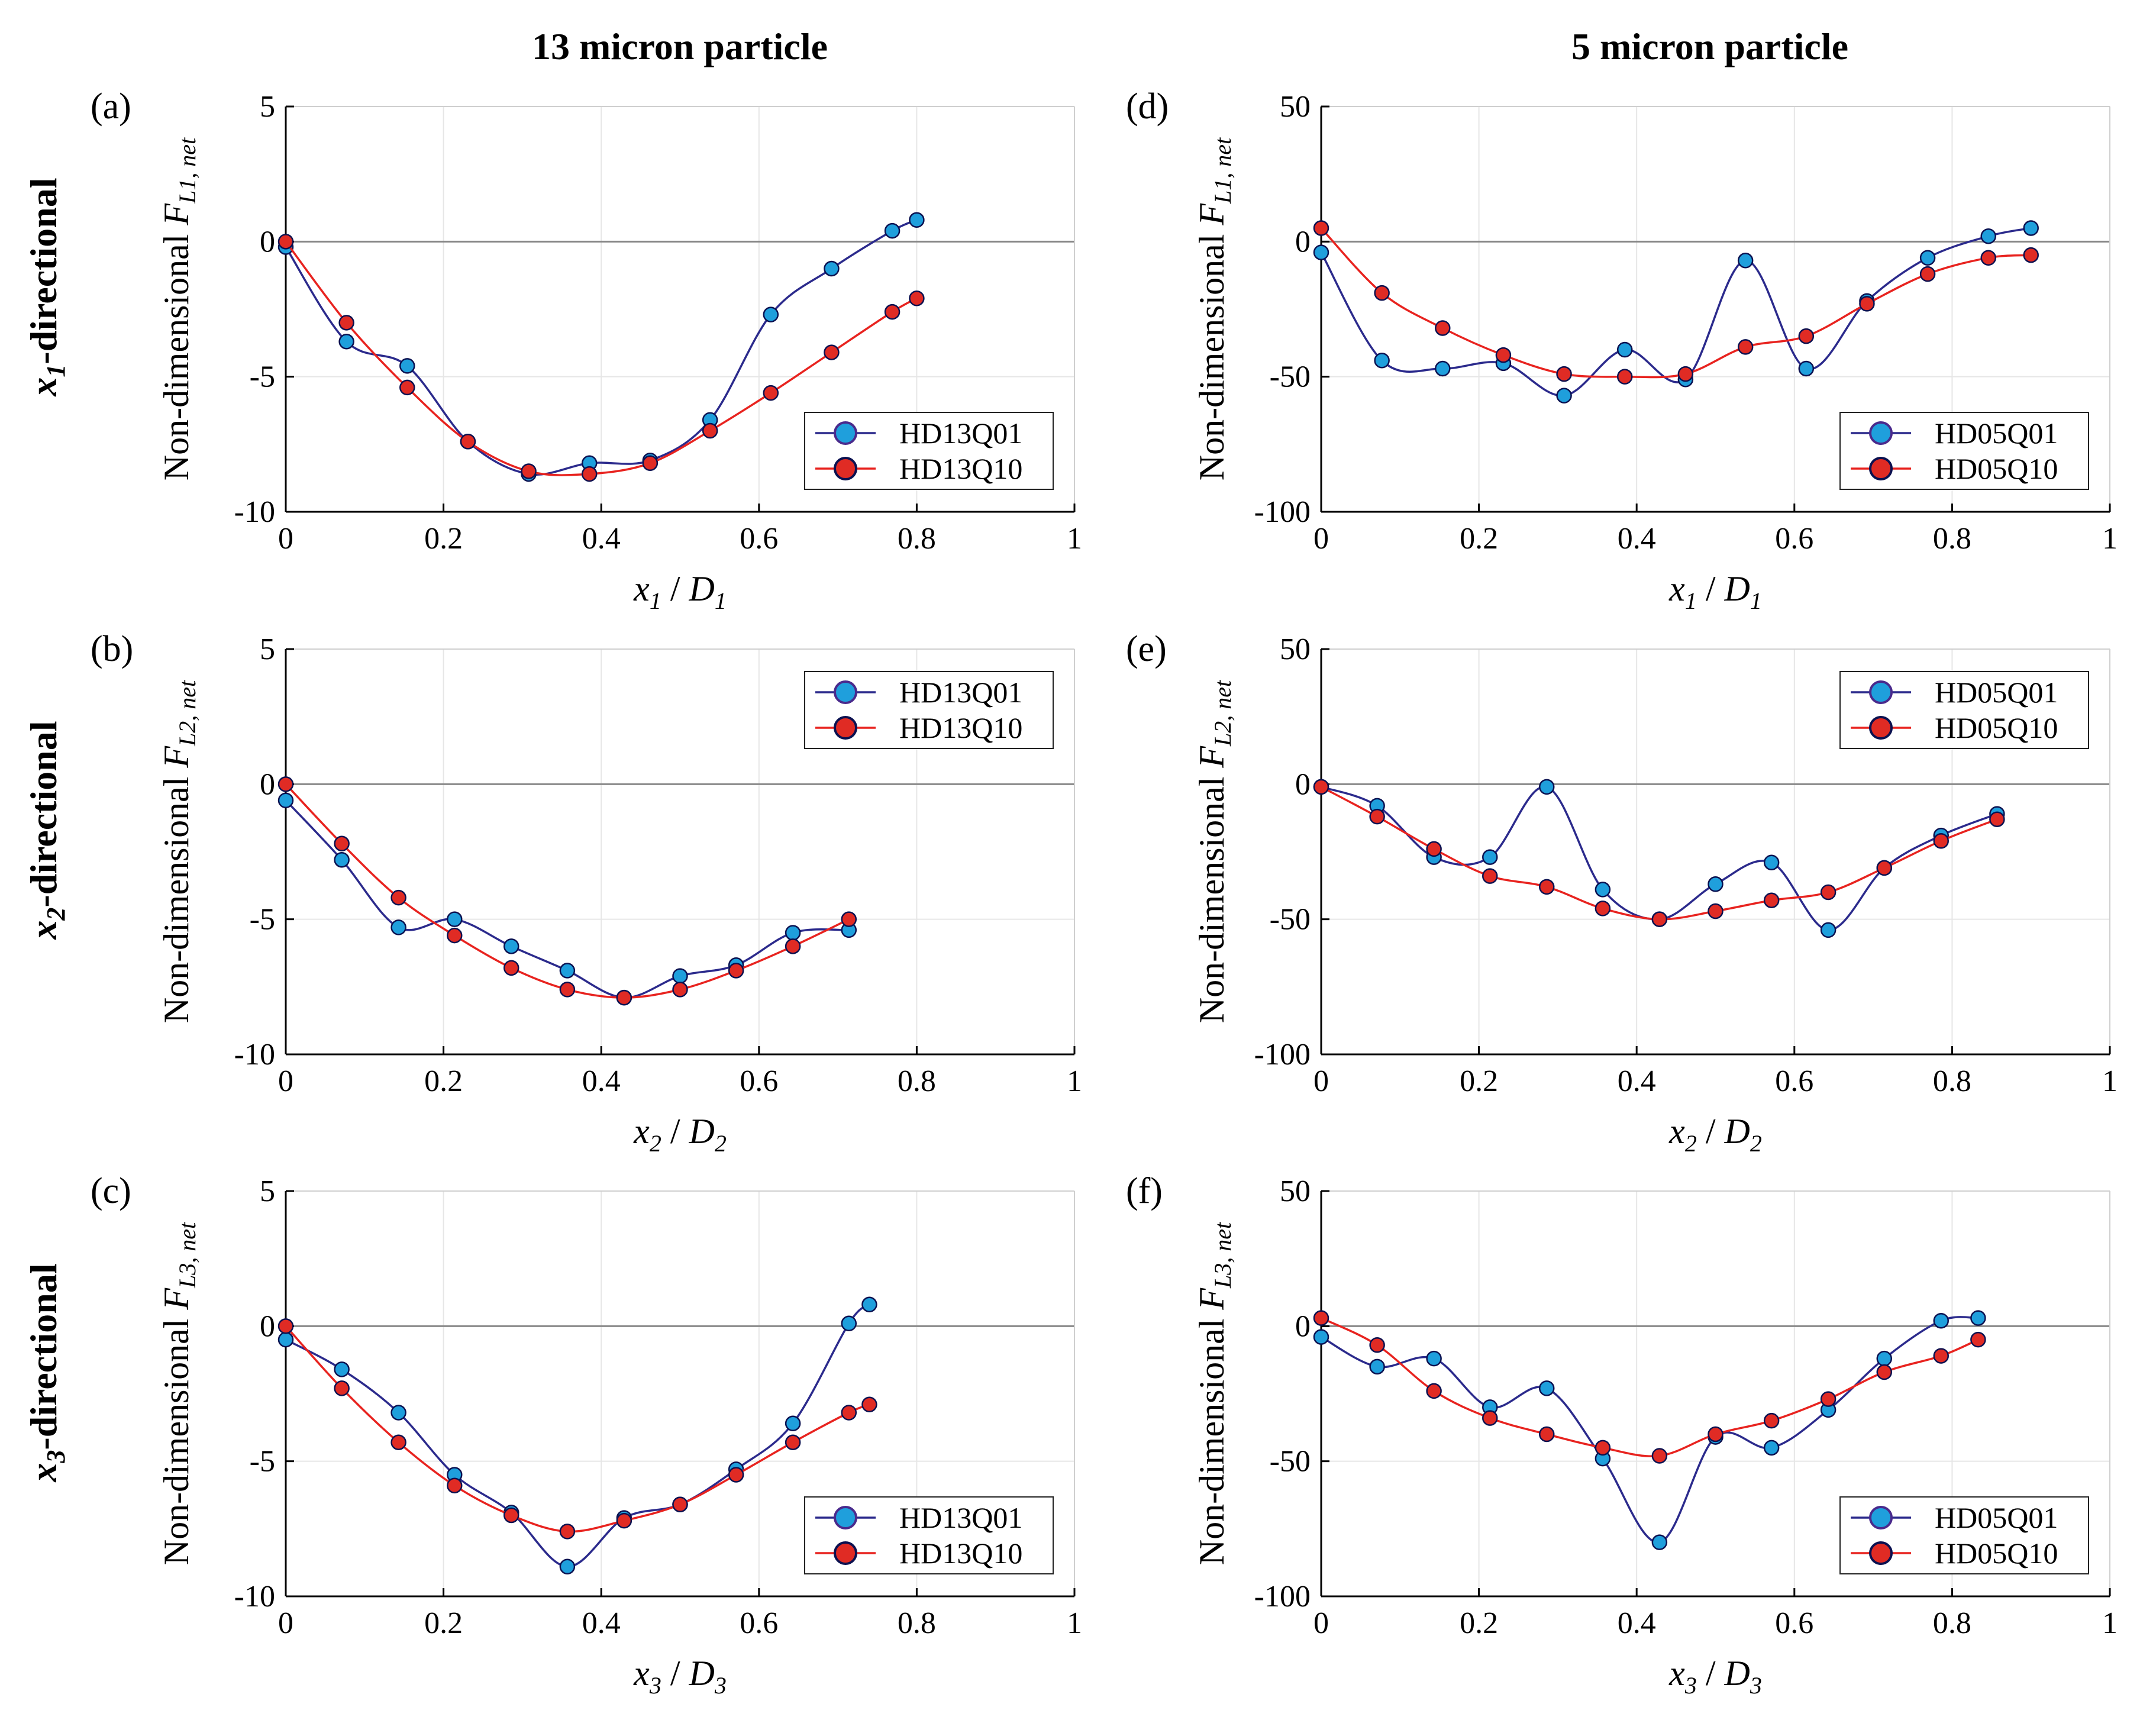 The image size is (2156, 1720). What do you see at coordinates (267, 784) in the screenshot?
I see `panel-b-ytick-label: 0` at bounding box center [267, 784].